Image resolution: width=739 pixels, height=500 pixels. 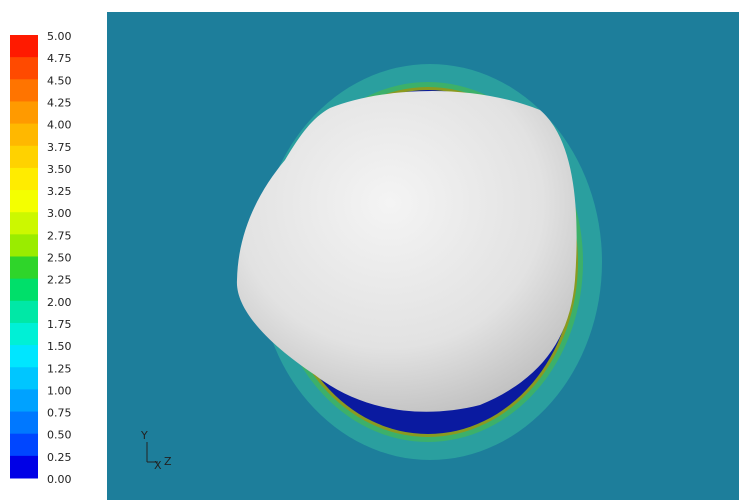 I want to click on legend-label: 3.25, so click(x=59, y=191).